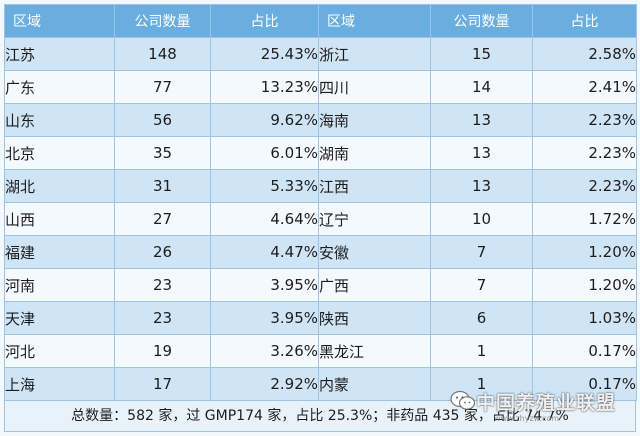 Image resolution: width=640 pixels, height=436 pixels. I want to click on cell-share-a: 6.01%, so click(264, 153).